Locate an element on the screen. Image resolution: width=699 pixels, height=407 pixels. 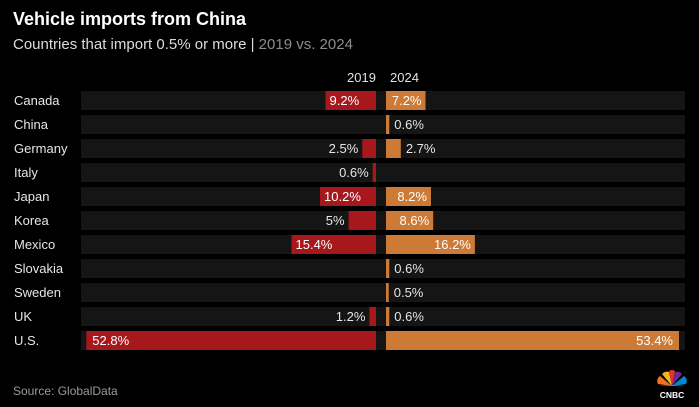
subtitle-years: 2019 vs. 2024 is located at coordinates (305, 44).